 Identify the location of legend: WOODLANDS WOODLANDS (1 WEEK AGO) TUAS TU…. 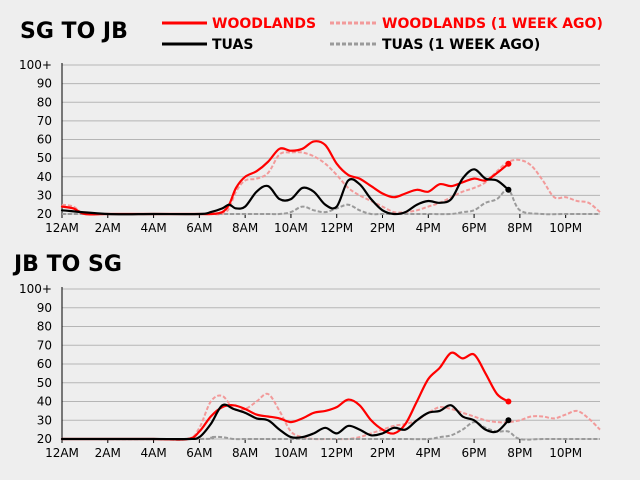
(382, 34).